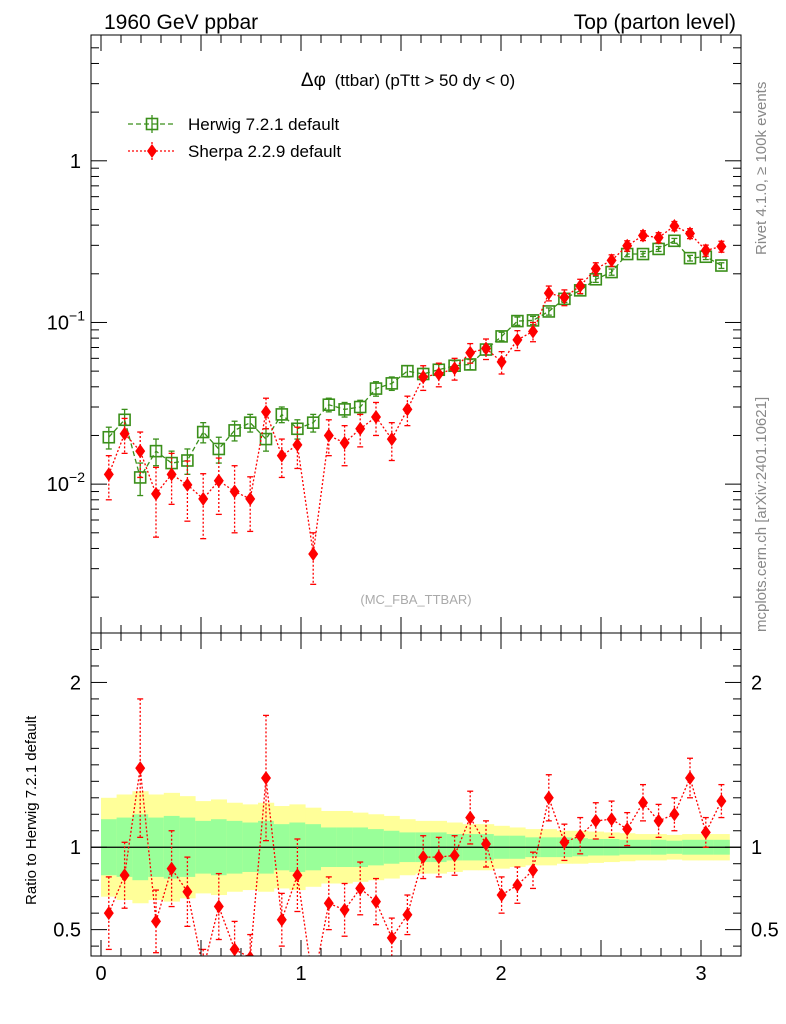 The height and width of the screenshot is (1024, 786). I want to click on ratio-y-tick-label-right: 2, so click(756, 683).